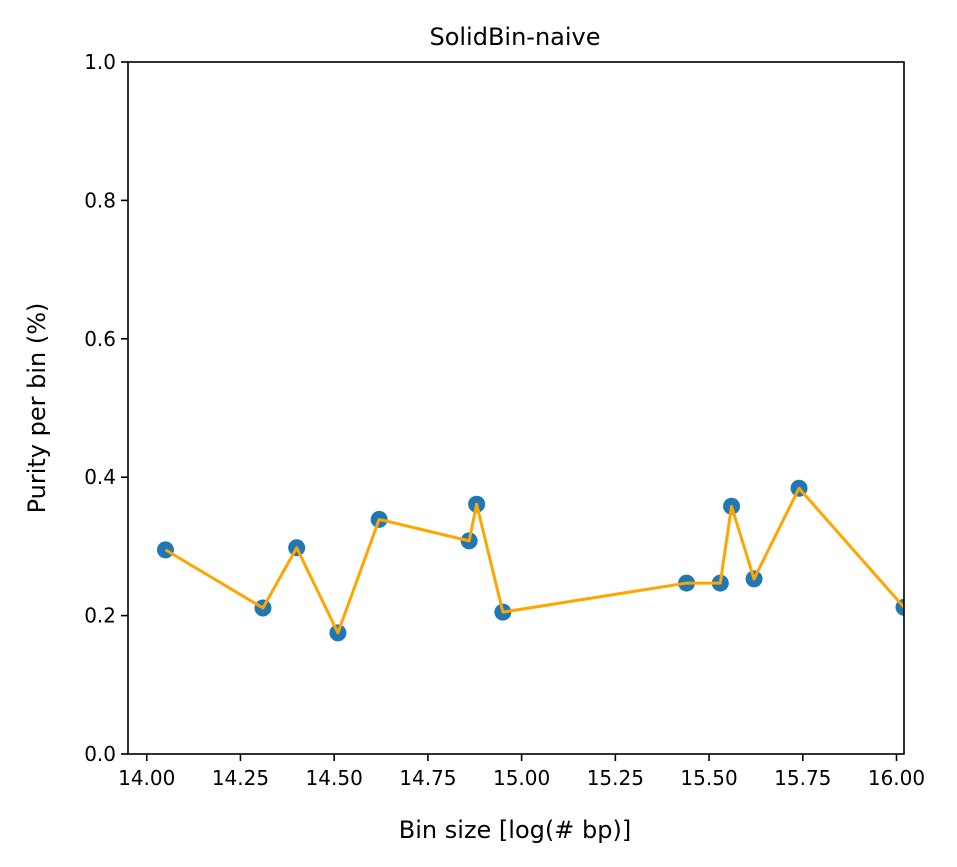  What do you see at coordinates (521, 778) in the screenshot?
I see `x-tick-label: 15.00` at bounding box center [521, 778].